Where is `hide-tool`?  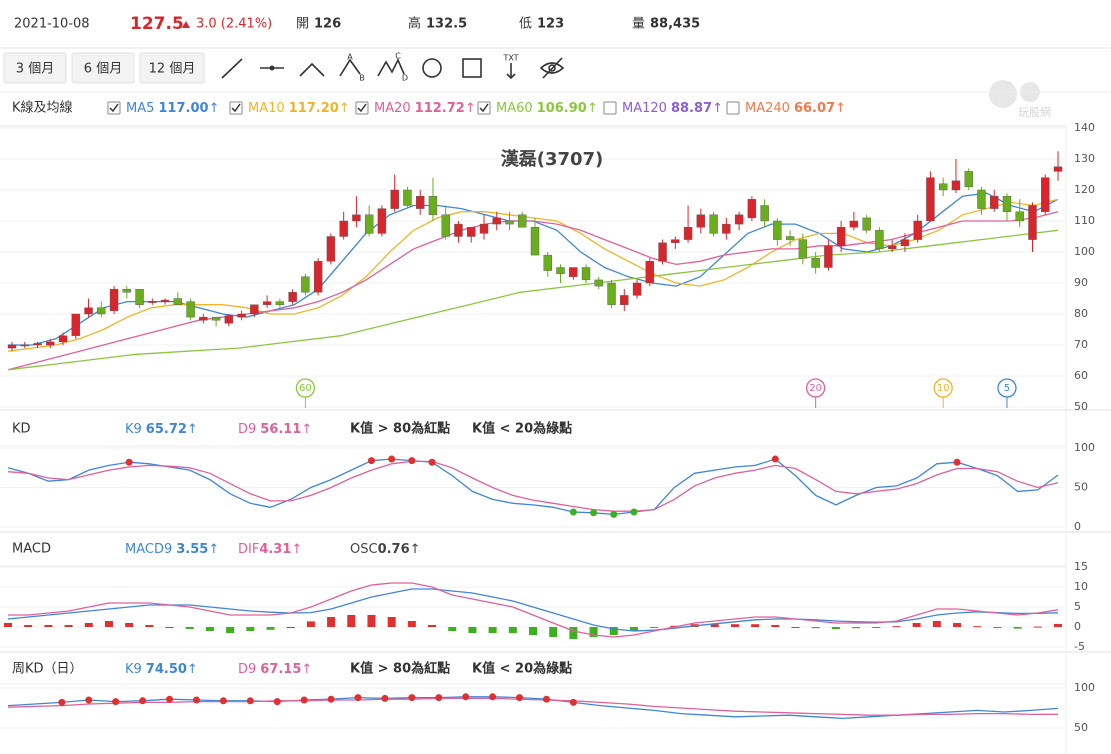 hide-tool is located at coordinates (552, 68).